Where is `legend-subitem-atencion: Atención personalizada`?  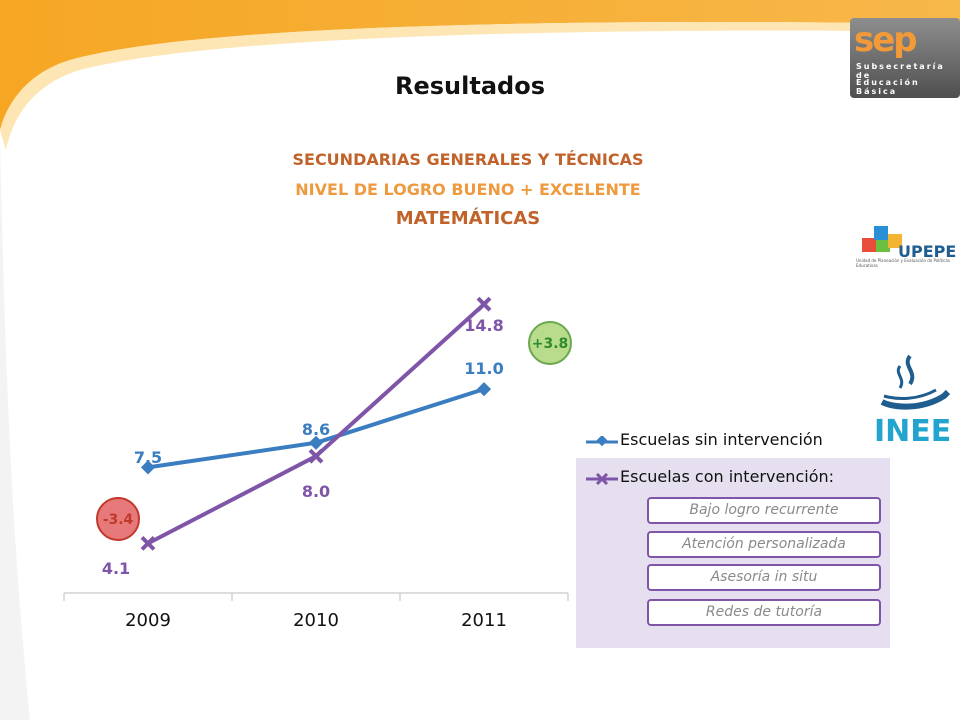
legend-subitem-atencion: Atención personalizada is located at coordinates (764, 544).